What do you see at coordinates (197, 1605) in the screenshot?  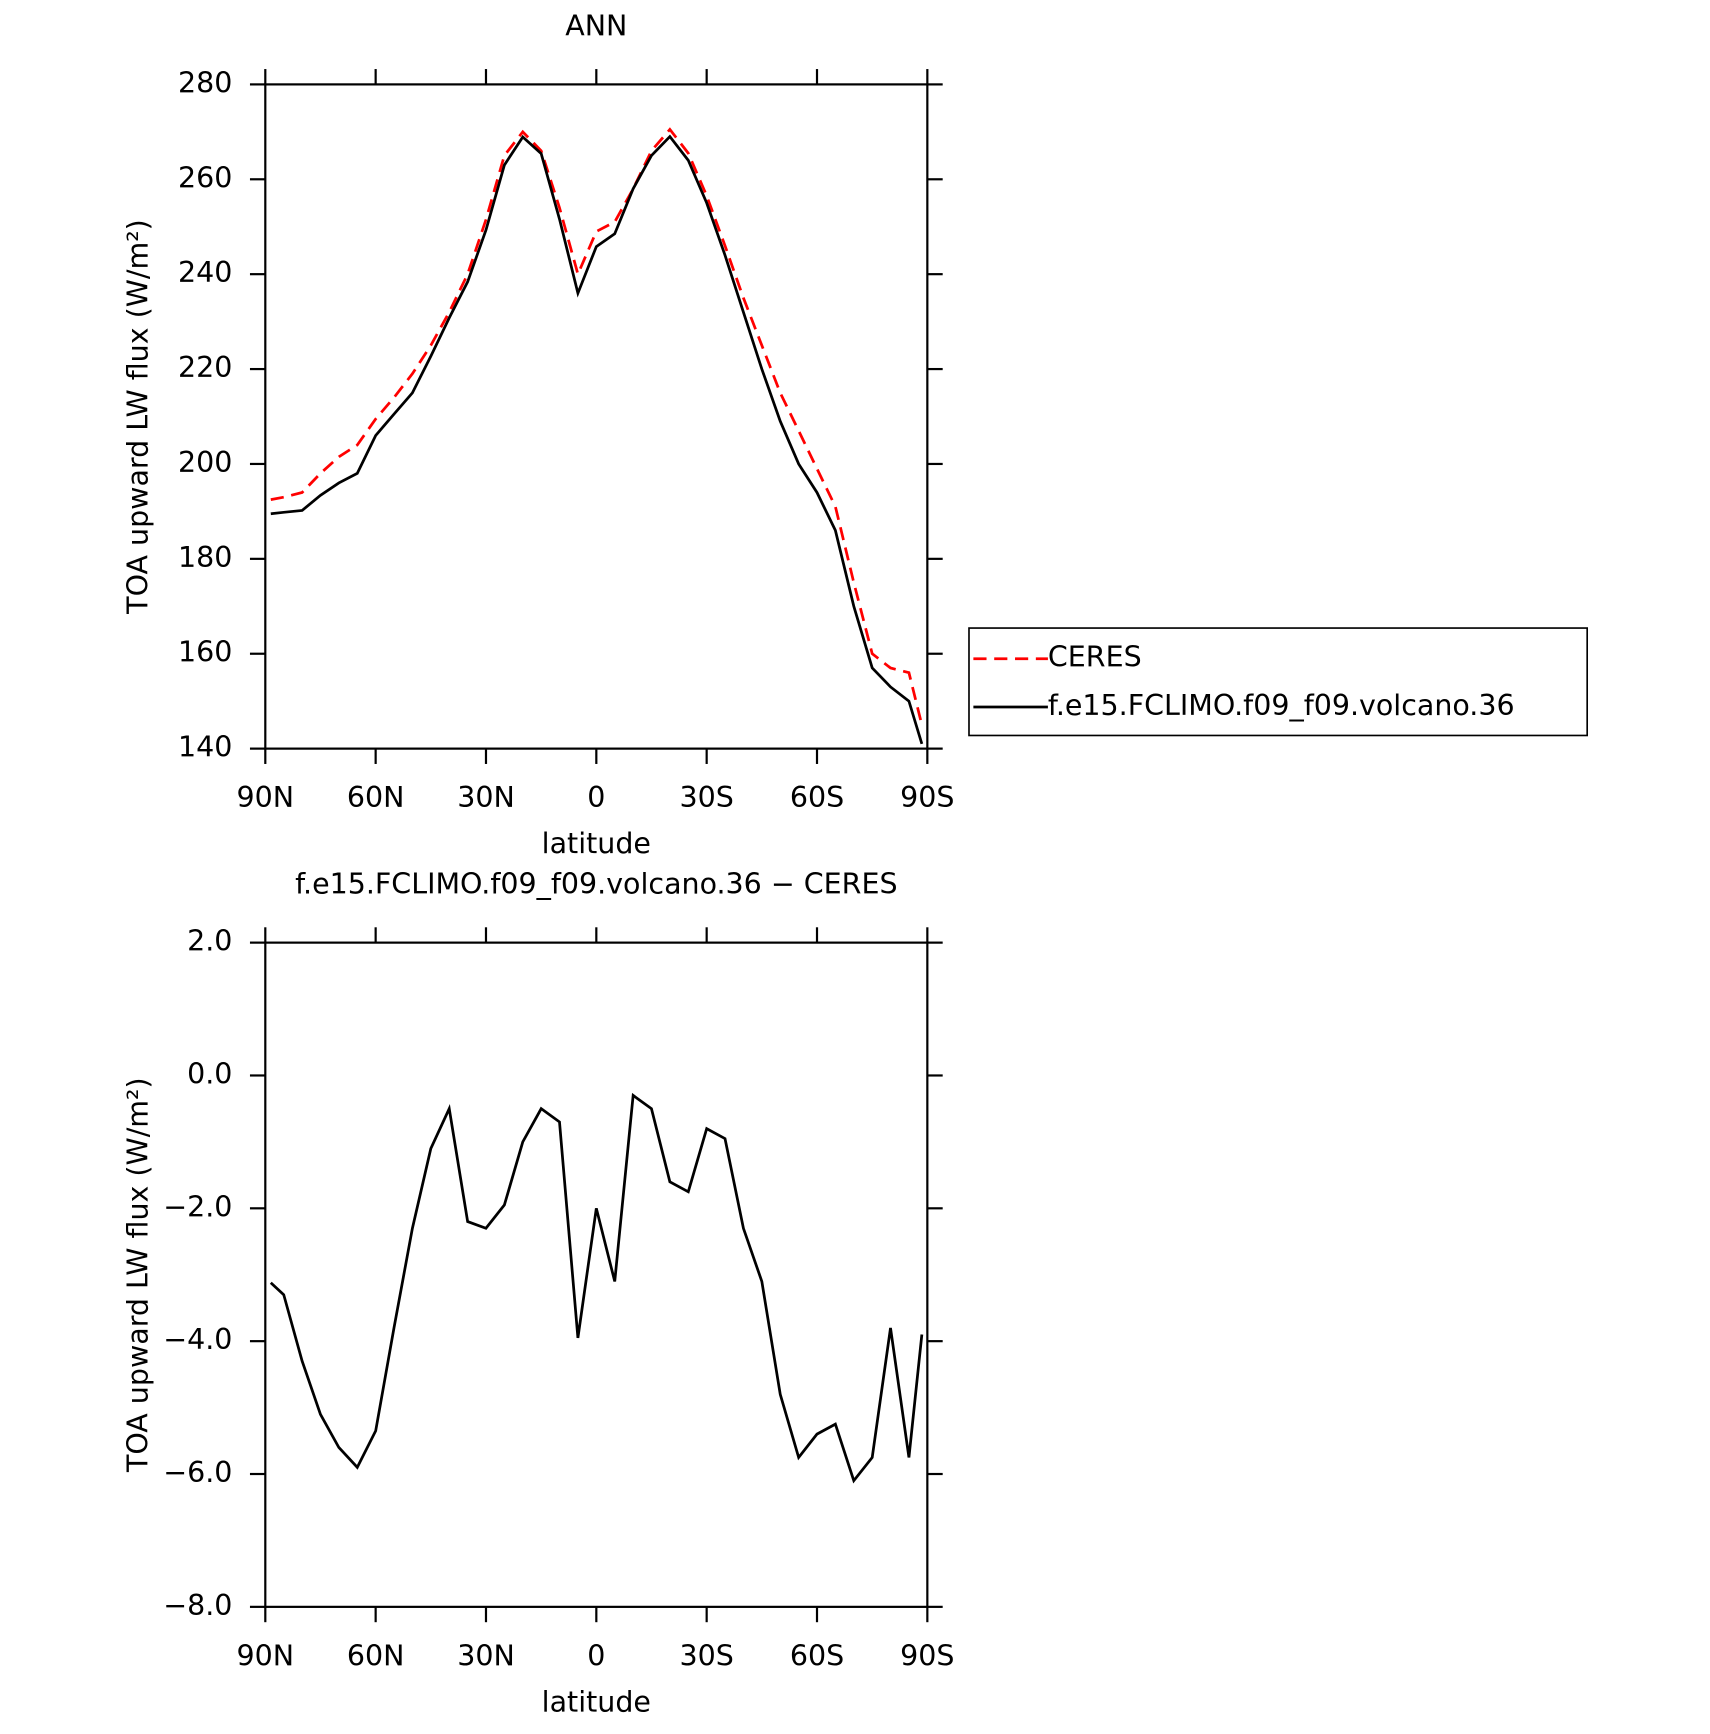 I see `y-tick-label: −8.0` at bounding box center [197, 1605].